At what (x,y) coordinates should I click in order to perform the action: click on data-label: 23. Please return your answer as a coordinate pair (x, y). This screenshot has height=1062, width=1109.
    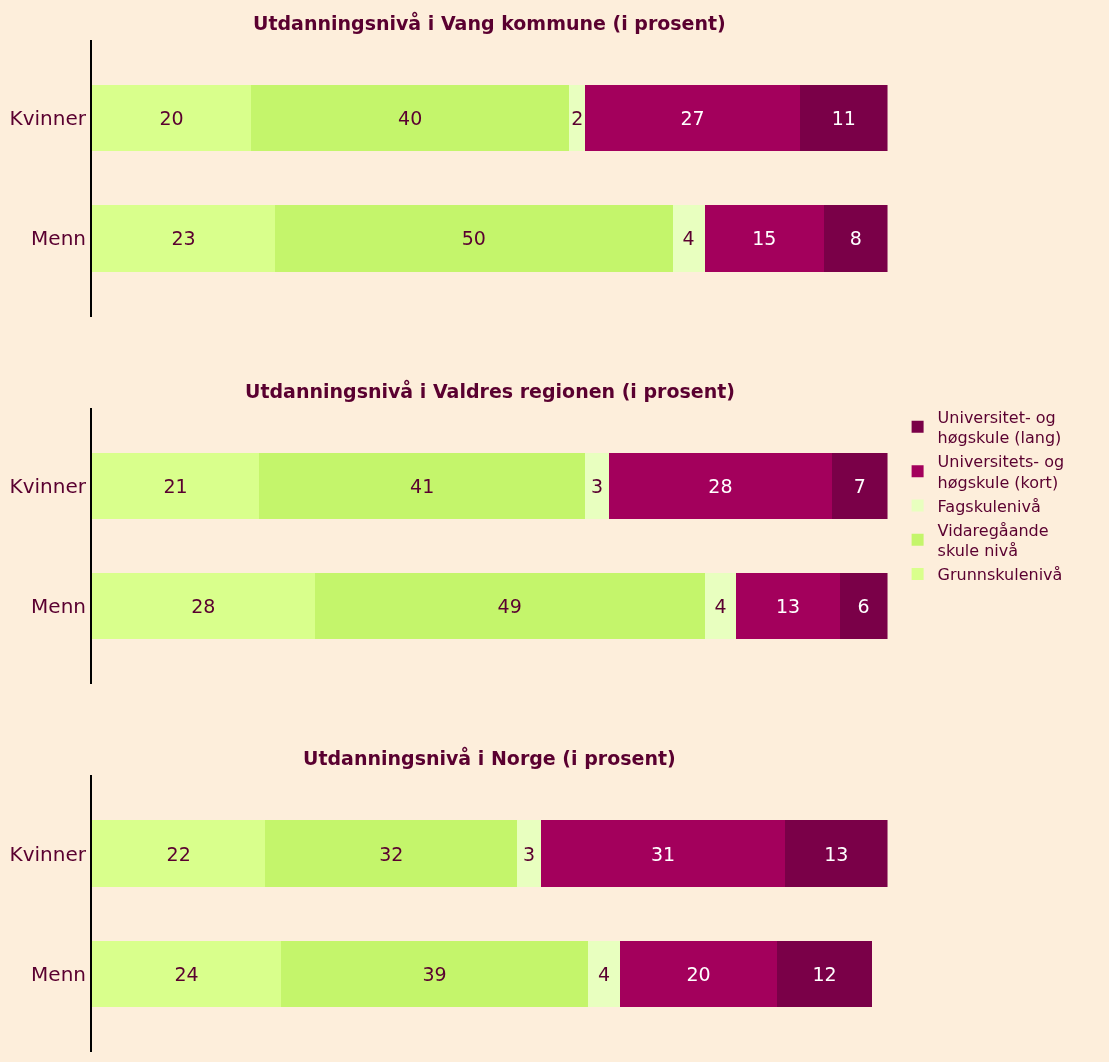
    Looking at the image, I should click on (183, 238).